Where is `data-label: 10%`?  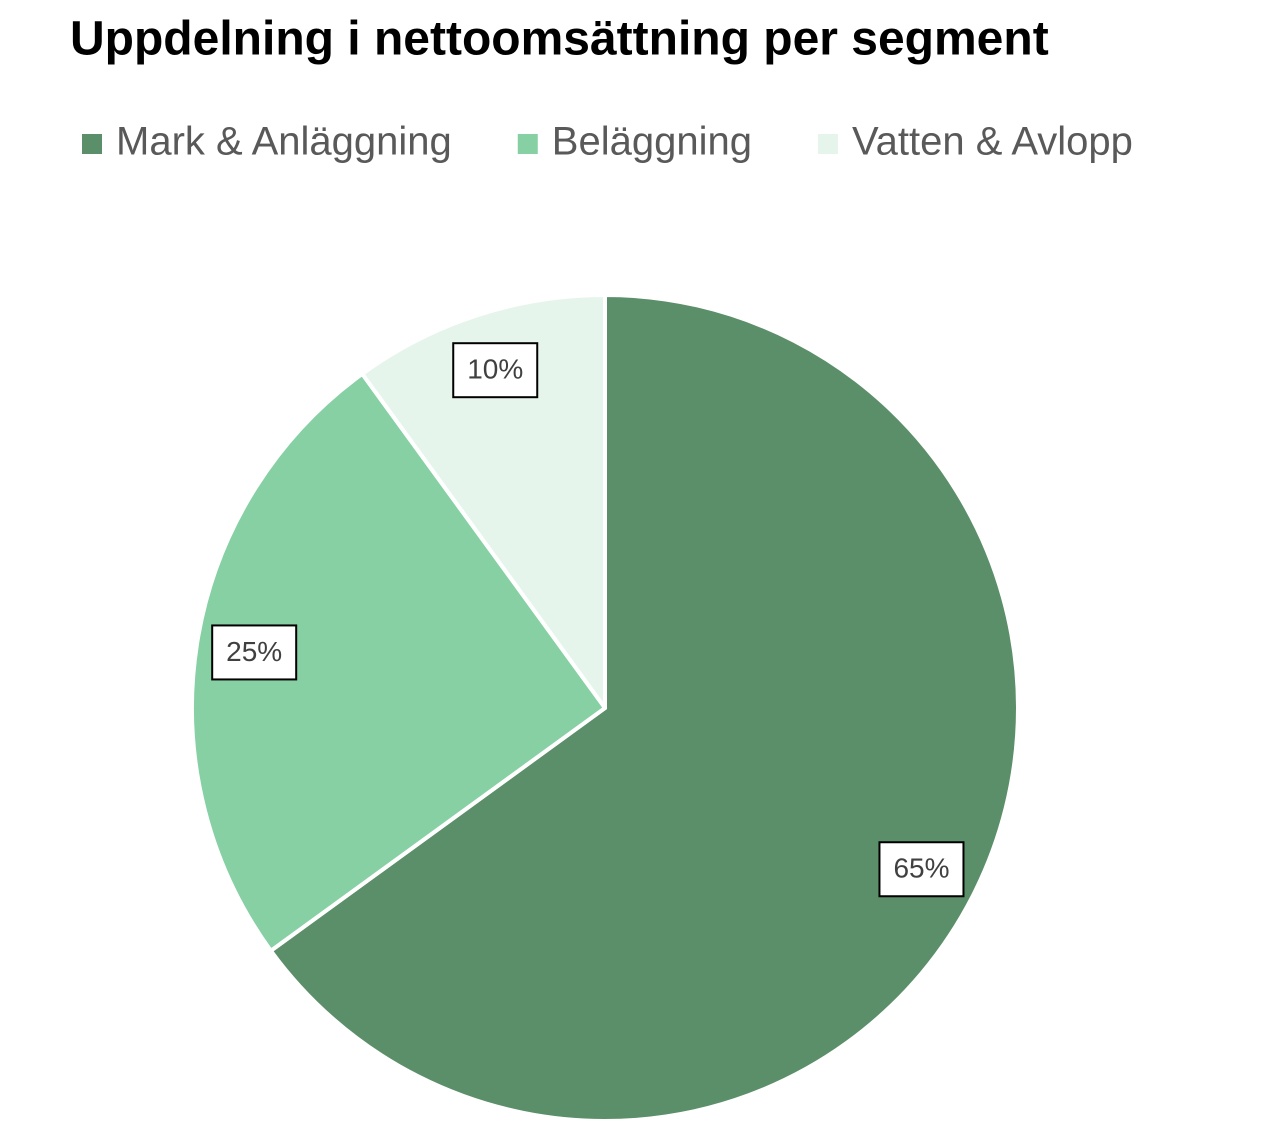
data-label: 10% is located at coordinates (495, 369).